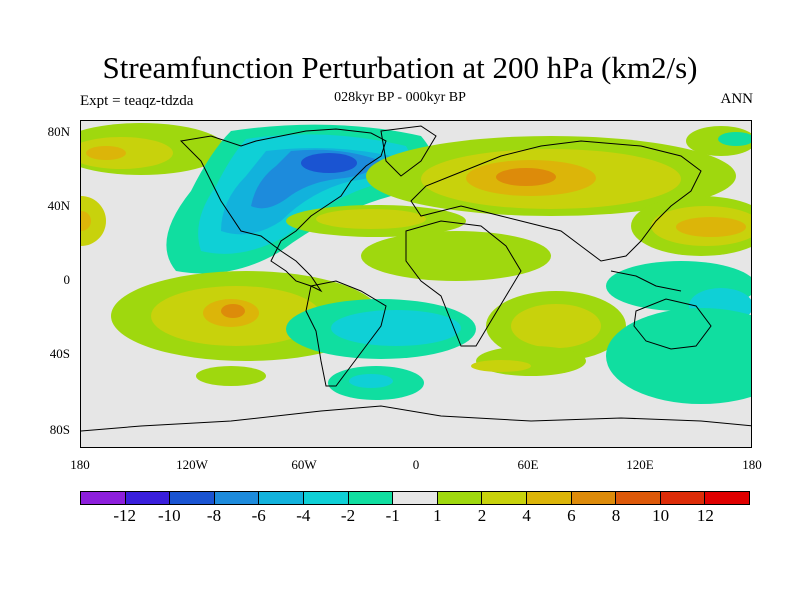 The image size is (800, 600). Describe the element at coordinates (58, 131) in the screenshot. I see `lat-label-80n: 80N` at that location.